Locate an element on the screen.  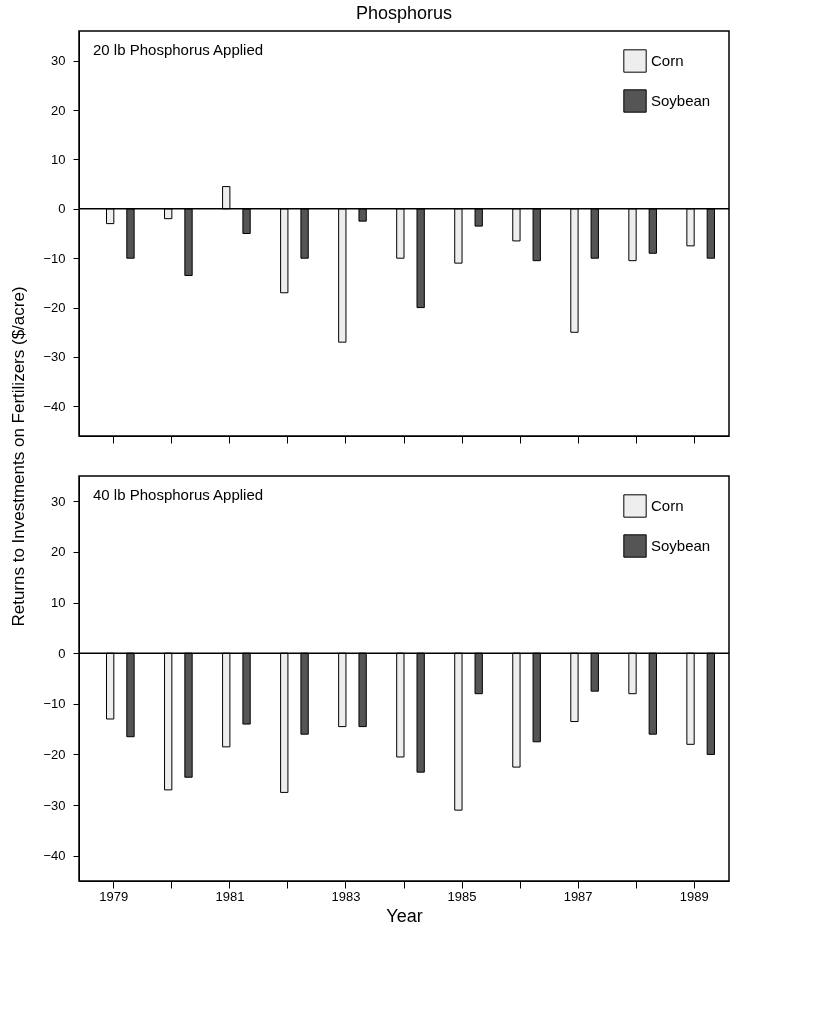
y-axis-title: Returns to Investments on Fertilizers ($/acre) is located at coordinates (18, 456).